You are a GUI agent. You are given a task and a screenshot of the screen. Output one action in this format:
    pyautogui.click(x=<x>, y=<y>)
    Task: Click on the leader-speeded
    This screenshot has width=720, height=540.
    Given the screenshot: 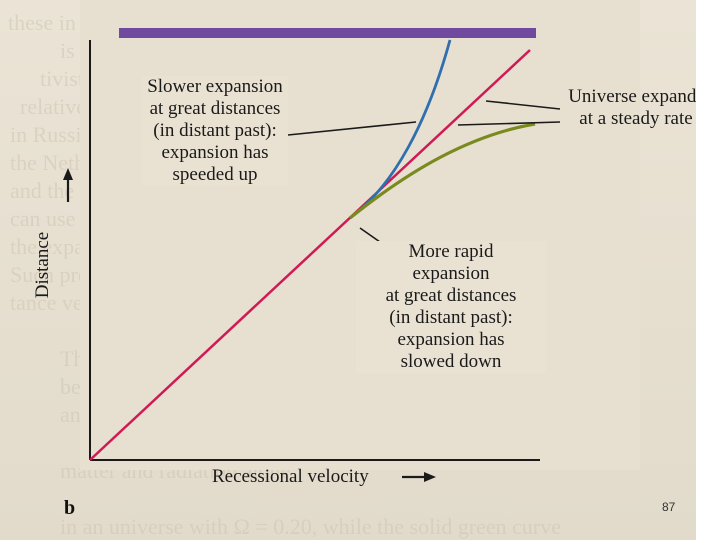 What is the action you would take?
    pyautogui.click(x=352, y=128)
    